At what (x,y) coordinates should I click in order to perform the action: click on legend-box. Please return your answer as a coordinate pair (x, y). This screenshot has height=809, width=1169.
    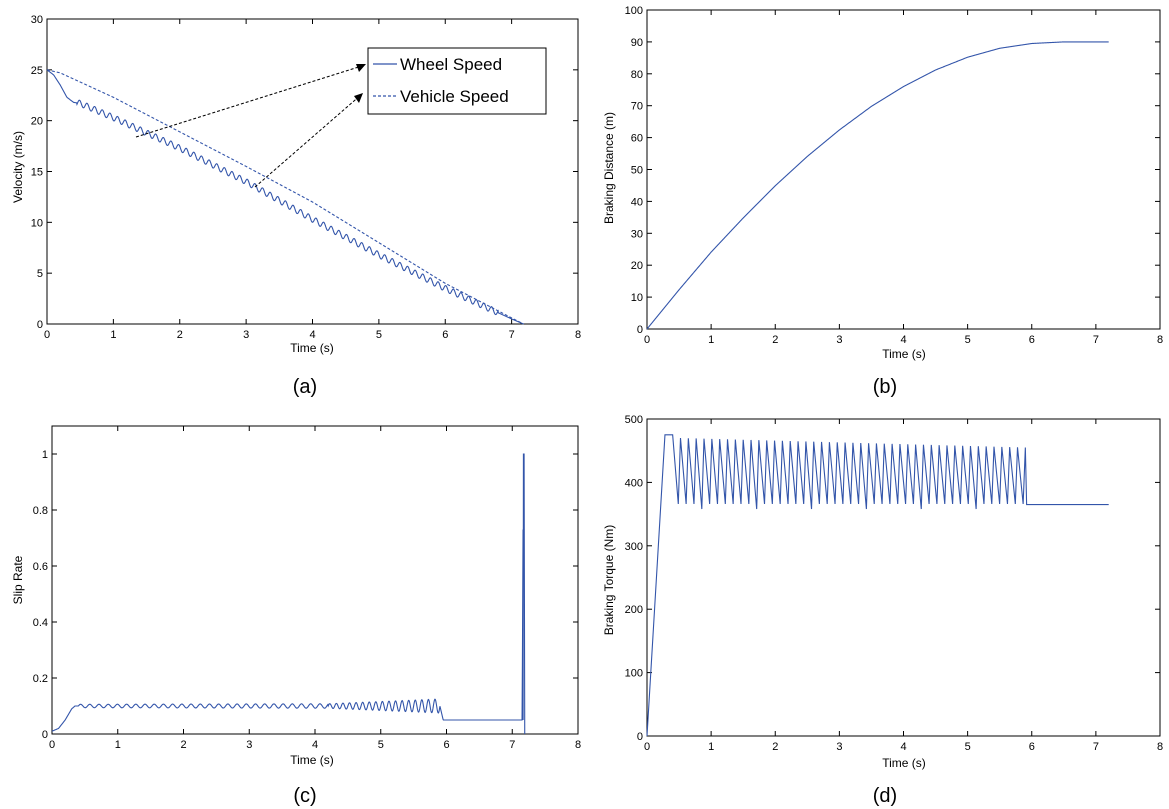
    Looking at the image, I should click on (457, 81).